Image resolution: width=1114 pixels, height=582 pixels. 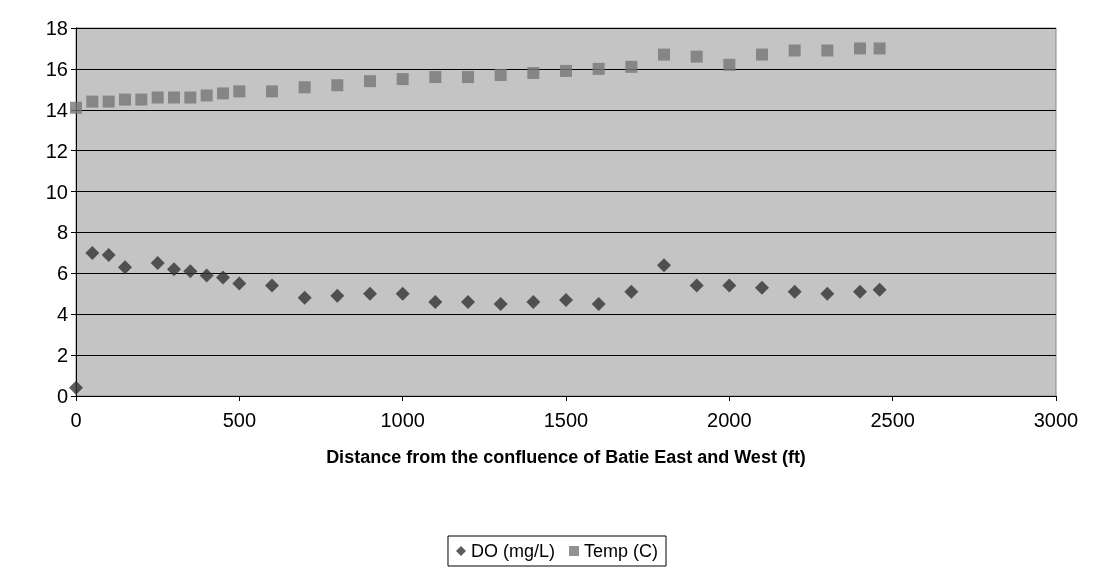 I want to click on y-tick-label: 6, so click(x=62, y=273).